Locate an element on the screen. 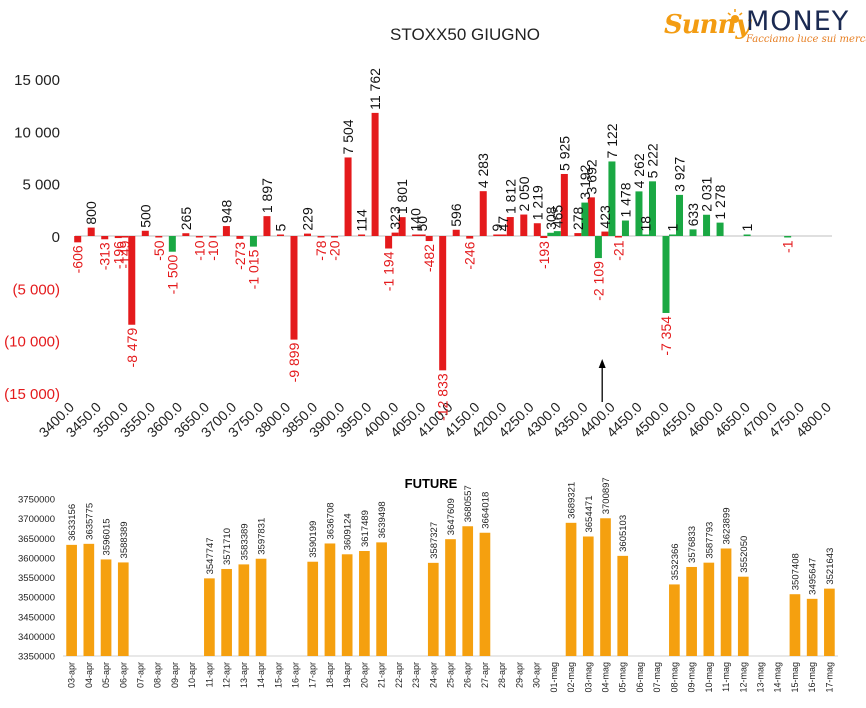 The image size is (866, 708). main-bar-data-label: -273 is located at coordinates (240, 256).